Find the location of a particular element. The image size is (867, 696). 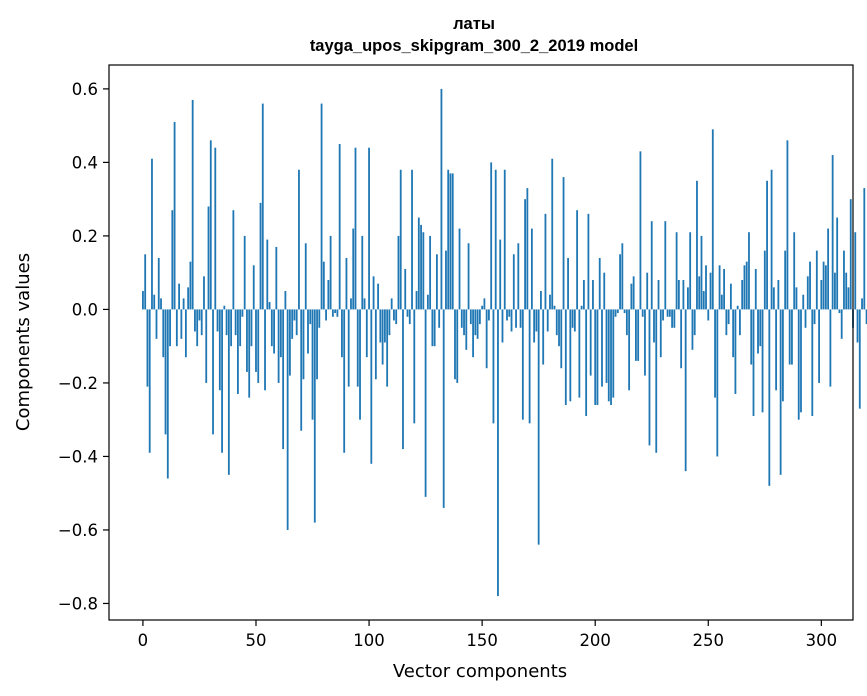

y-axis-ticks: −0.8 −0.6 −0.4 −0.2 0.0 0.2 0.4 0.6 is located at coordinates (83, 346).